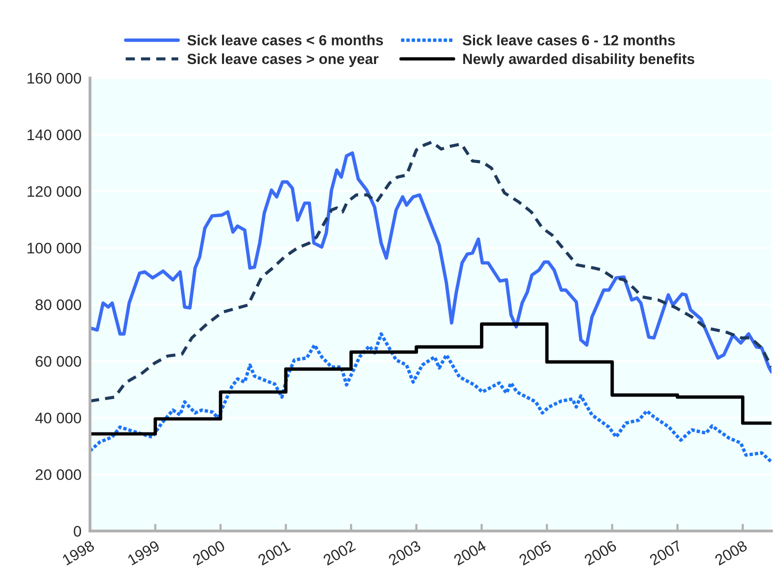 This screenshot has height=581, width=773. What do you see at coordinates (55, 191) in the screenshot?
I see `y-tick-label: 120 000` at bounding box center [55, 191].